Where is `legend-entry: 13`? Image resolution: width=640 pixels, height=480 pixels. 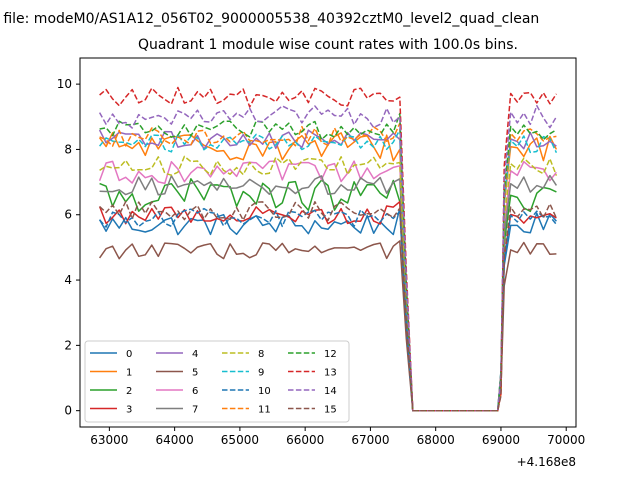 legend-entry: 13 is located at coordinates (312, 373).